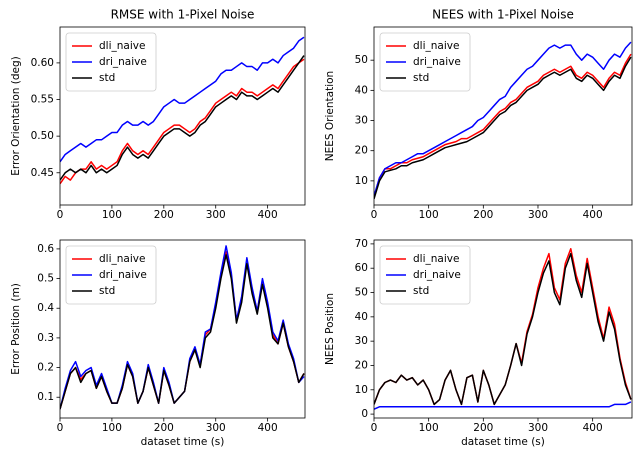  Describe the element at coordinates (45, 368) in the screenshot. I see `y-tick-label: 0.2` at that location.